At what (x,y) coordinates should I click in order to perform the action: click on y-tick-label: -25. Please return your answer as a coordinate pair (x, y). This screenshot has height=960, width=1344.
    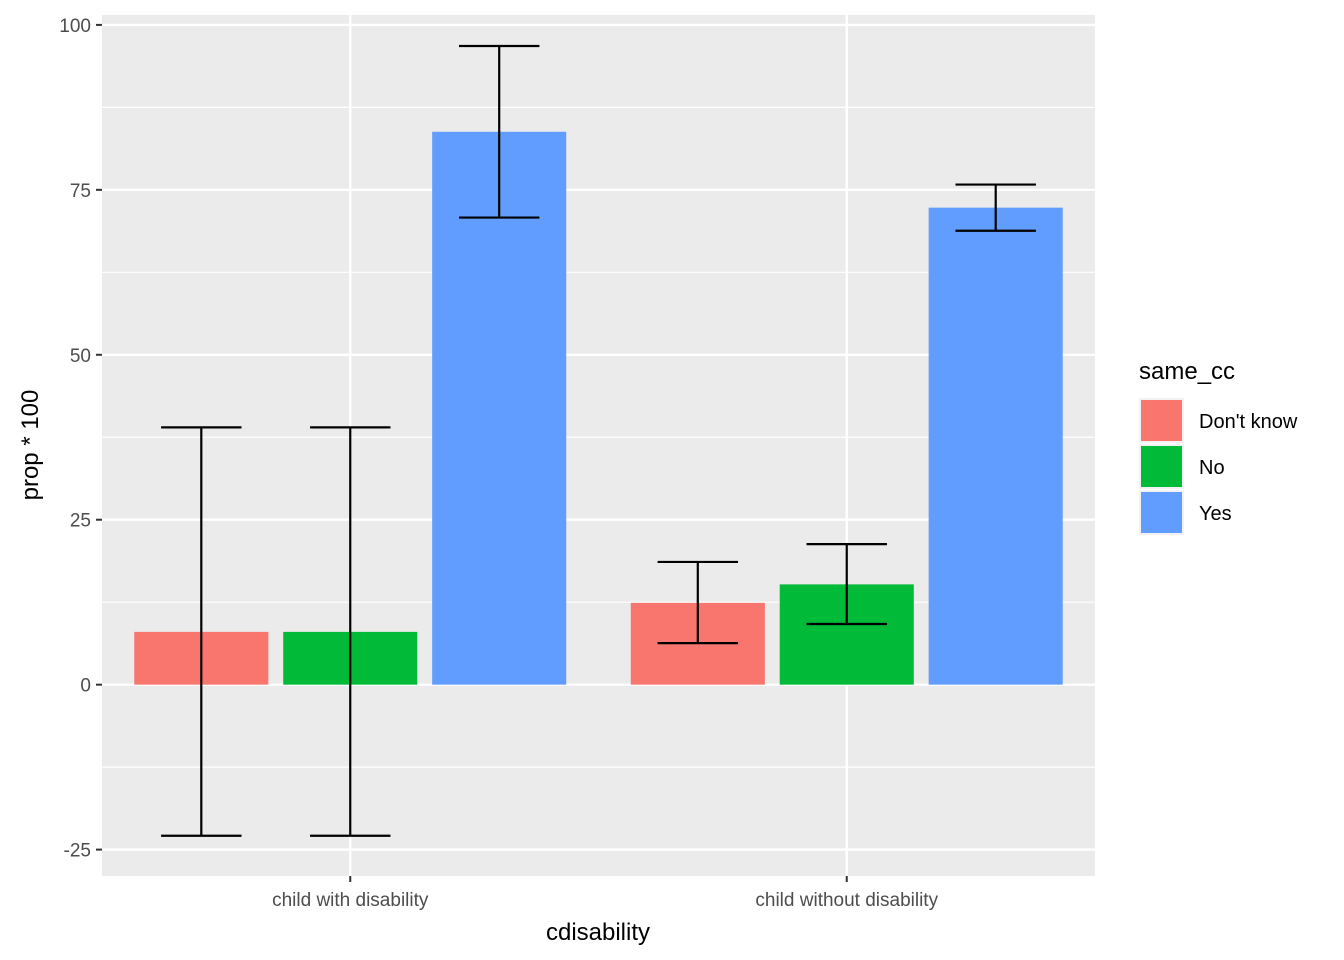
    Looking at the image, I should click on (77, 851).